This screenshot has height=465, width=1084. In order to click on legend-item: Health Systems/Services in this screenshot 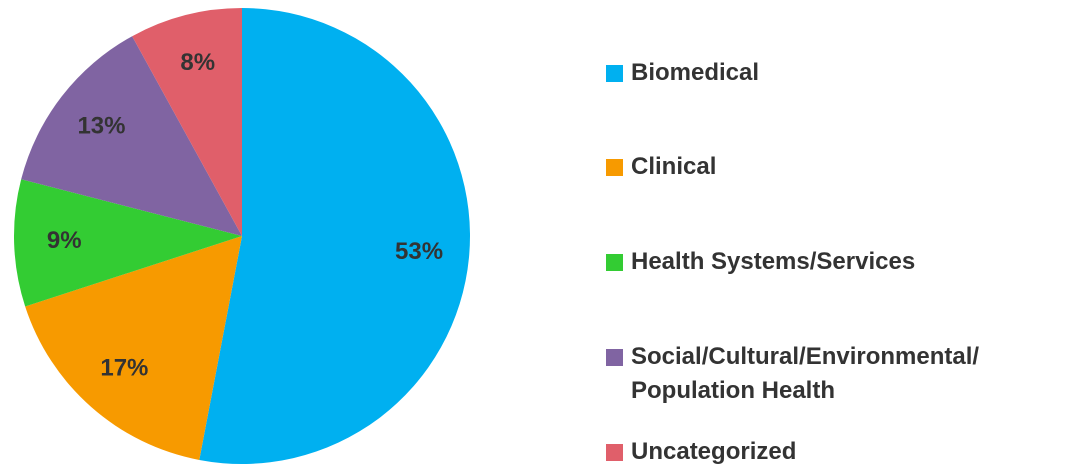, I will do `click(841, 263)`.